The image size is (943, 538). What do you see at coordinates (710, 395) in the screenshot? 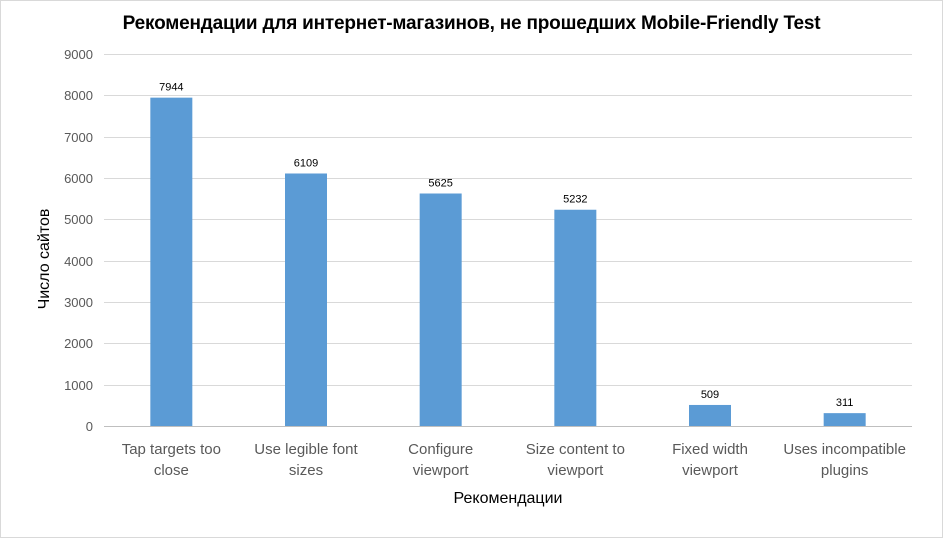
I see `data-label-5: 509` at bounding box center [710, 395].